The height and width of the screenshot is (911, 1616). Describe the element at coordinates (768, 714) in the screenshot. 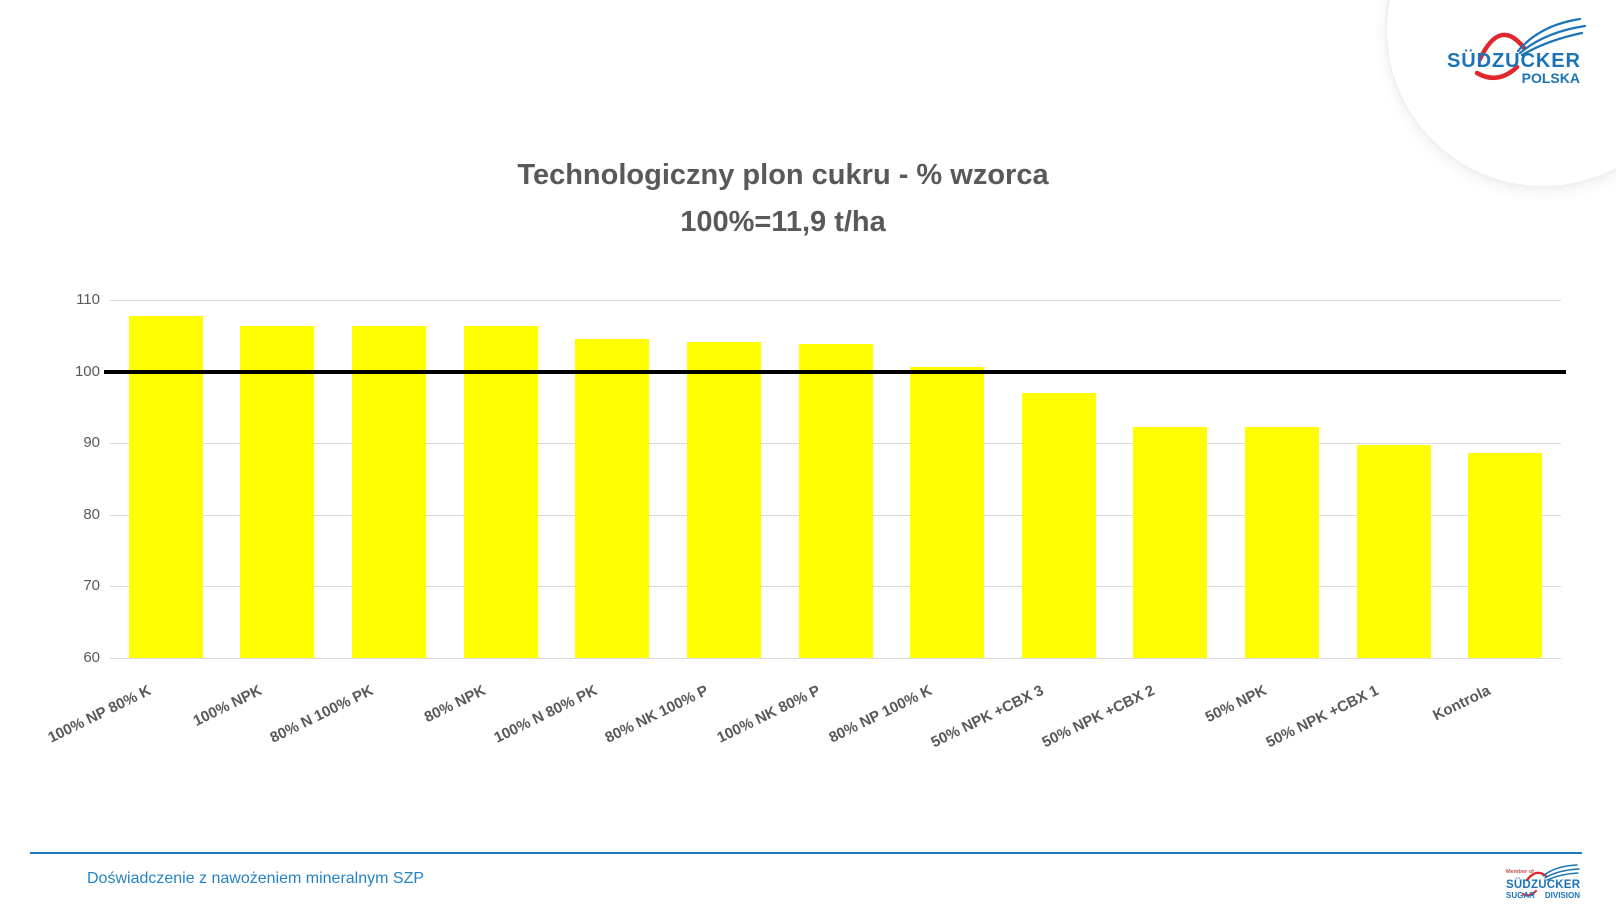

I see `x-axis-category-label: 100% NK 80% P` at that location.